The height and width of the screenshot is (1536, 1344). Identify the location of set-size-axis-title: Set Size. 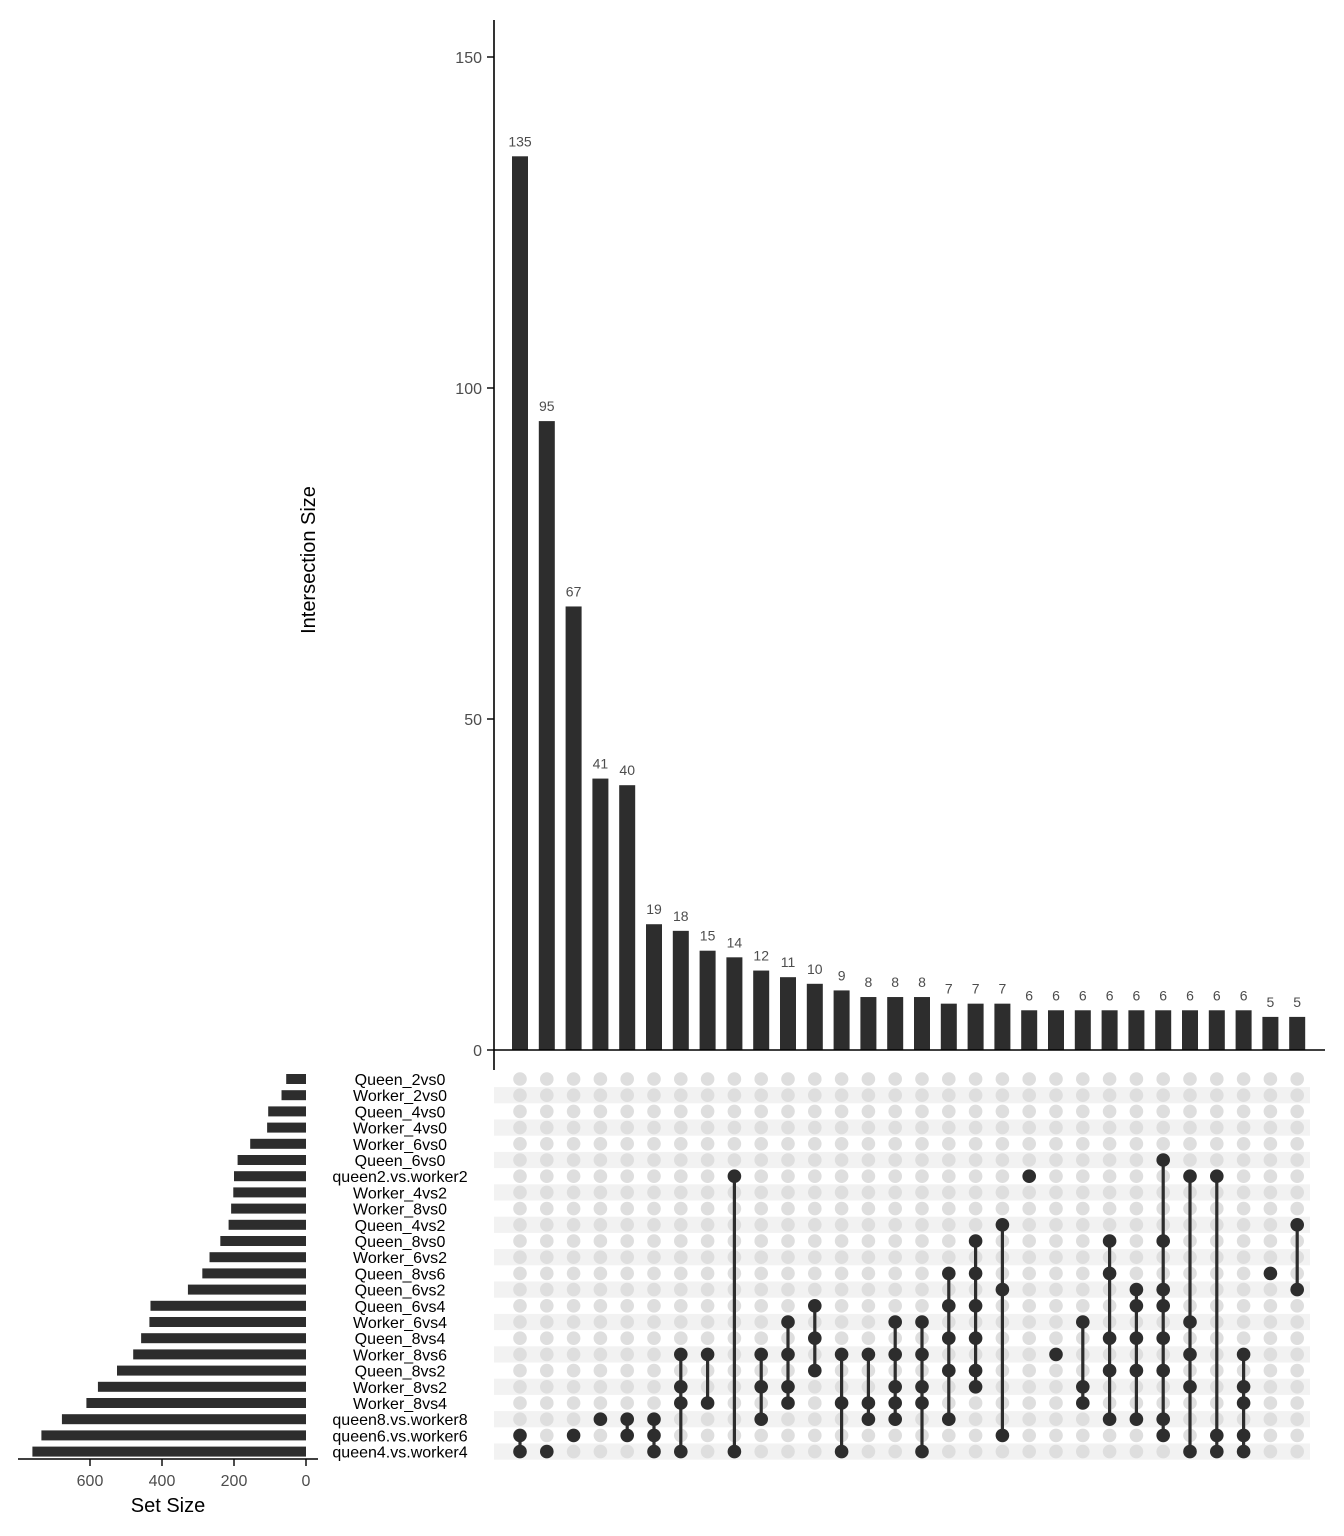
(168, 1506).